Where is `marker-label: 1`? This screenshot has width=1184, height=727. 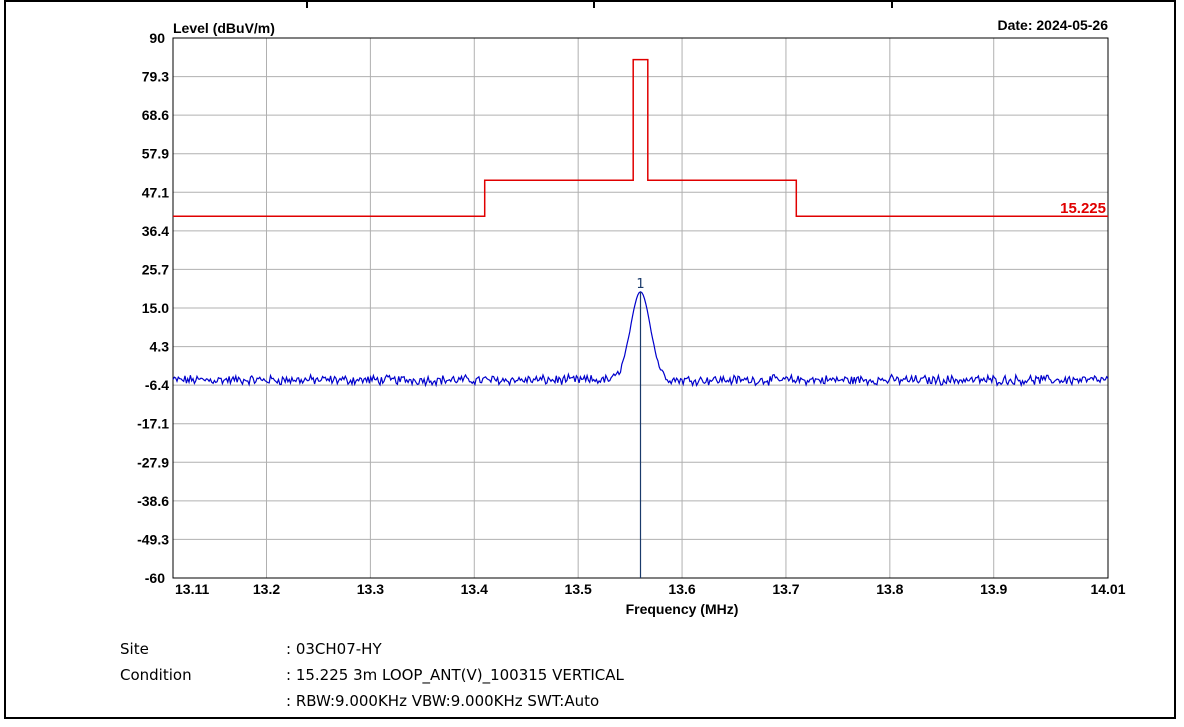
marker-label: 1 is located at coordinates (640, 284).